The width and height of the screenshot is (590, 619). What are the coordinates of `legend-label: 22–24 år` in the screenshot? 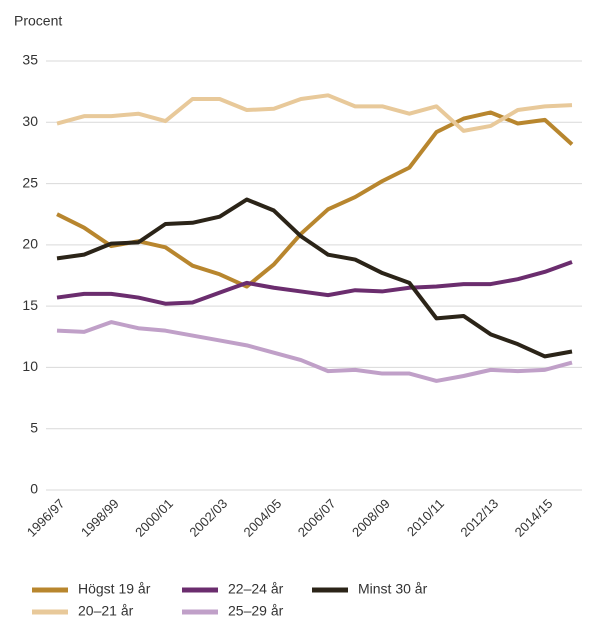 It's located at (256, 589).